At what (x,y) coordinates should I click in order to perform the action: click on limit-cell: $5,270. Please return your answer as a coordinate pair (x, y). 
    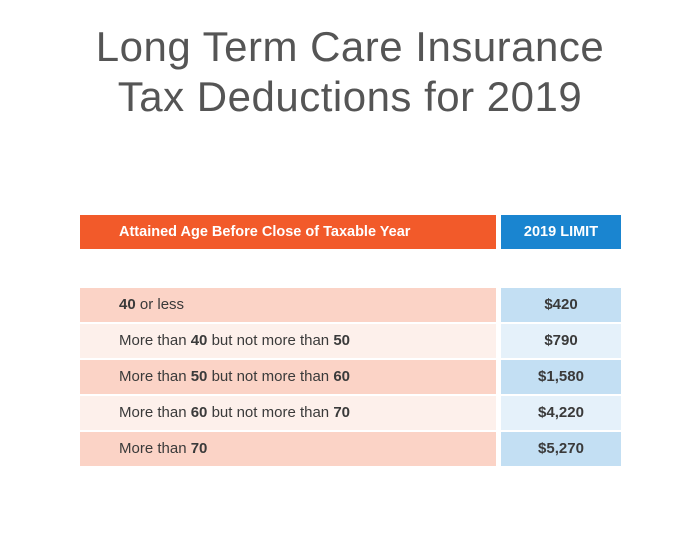
    Looking at the image, I should click on (561, 449).